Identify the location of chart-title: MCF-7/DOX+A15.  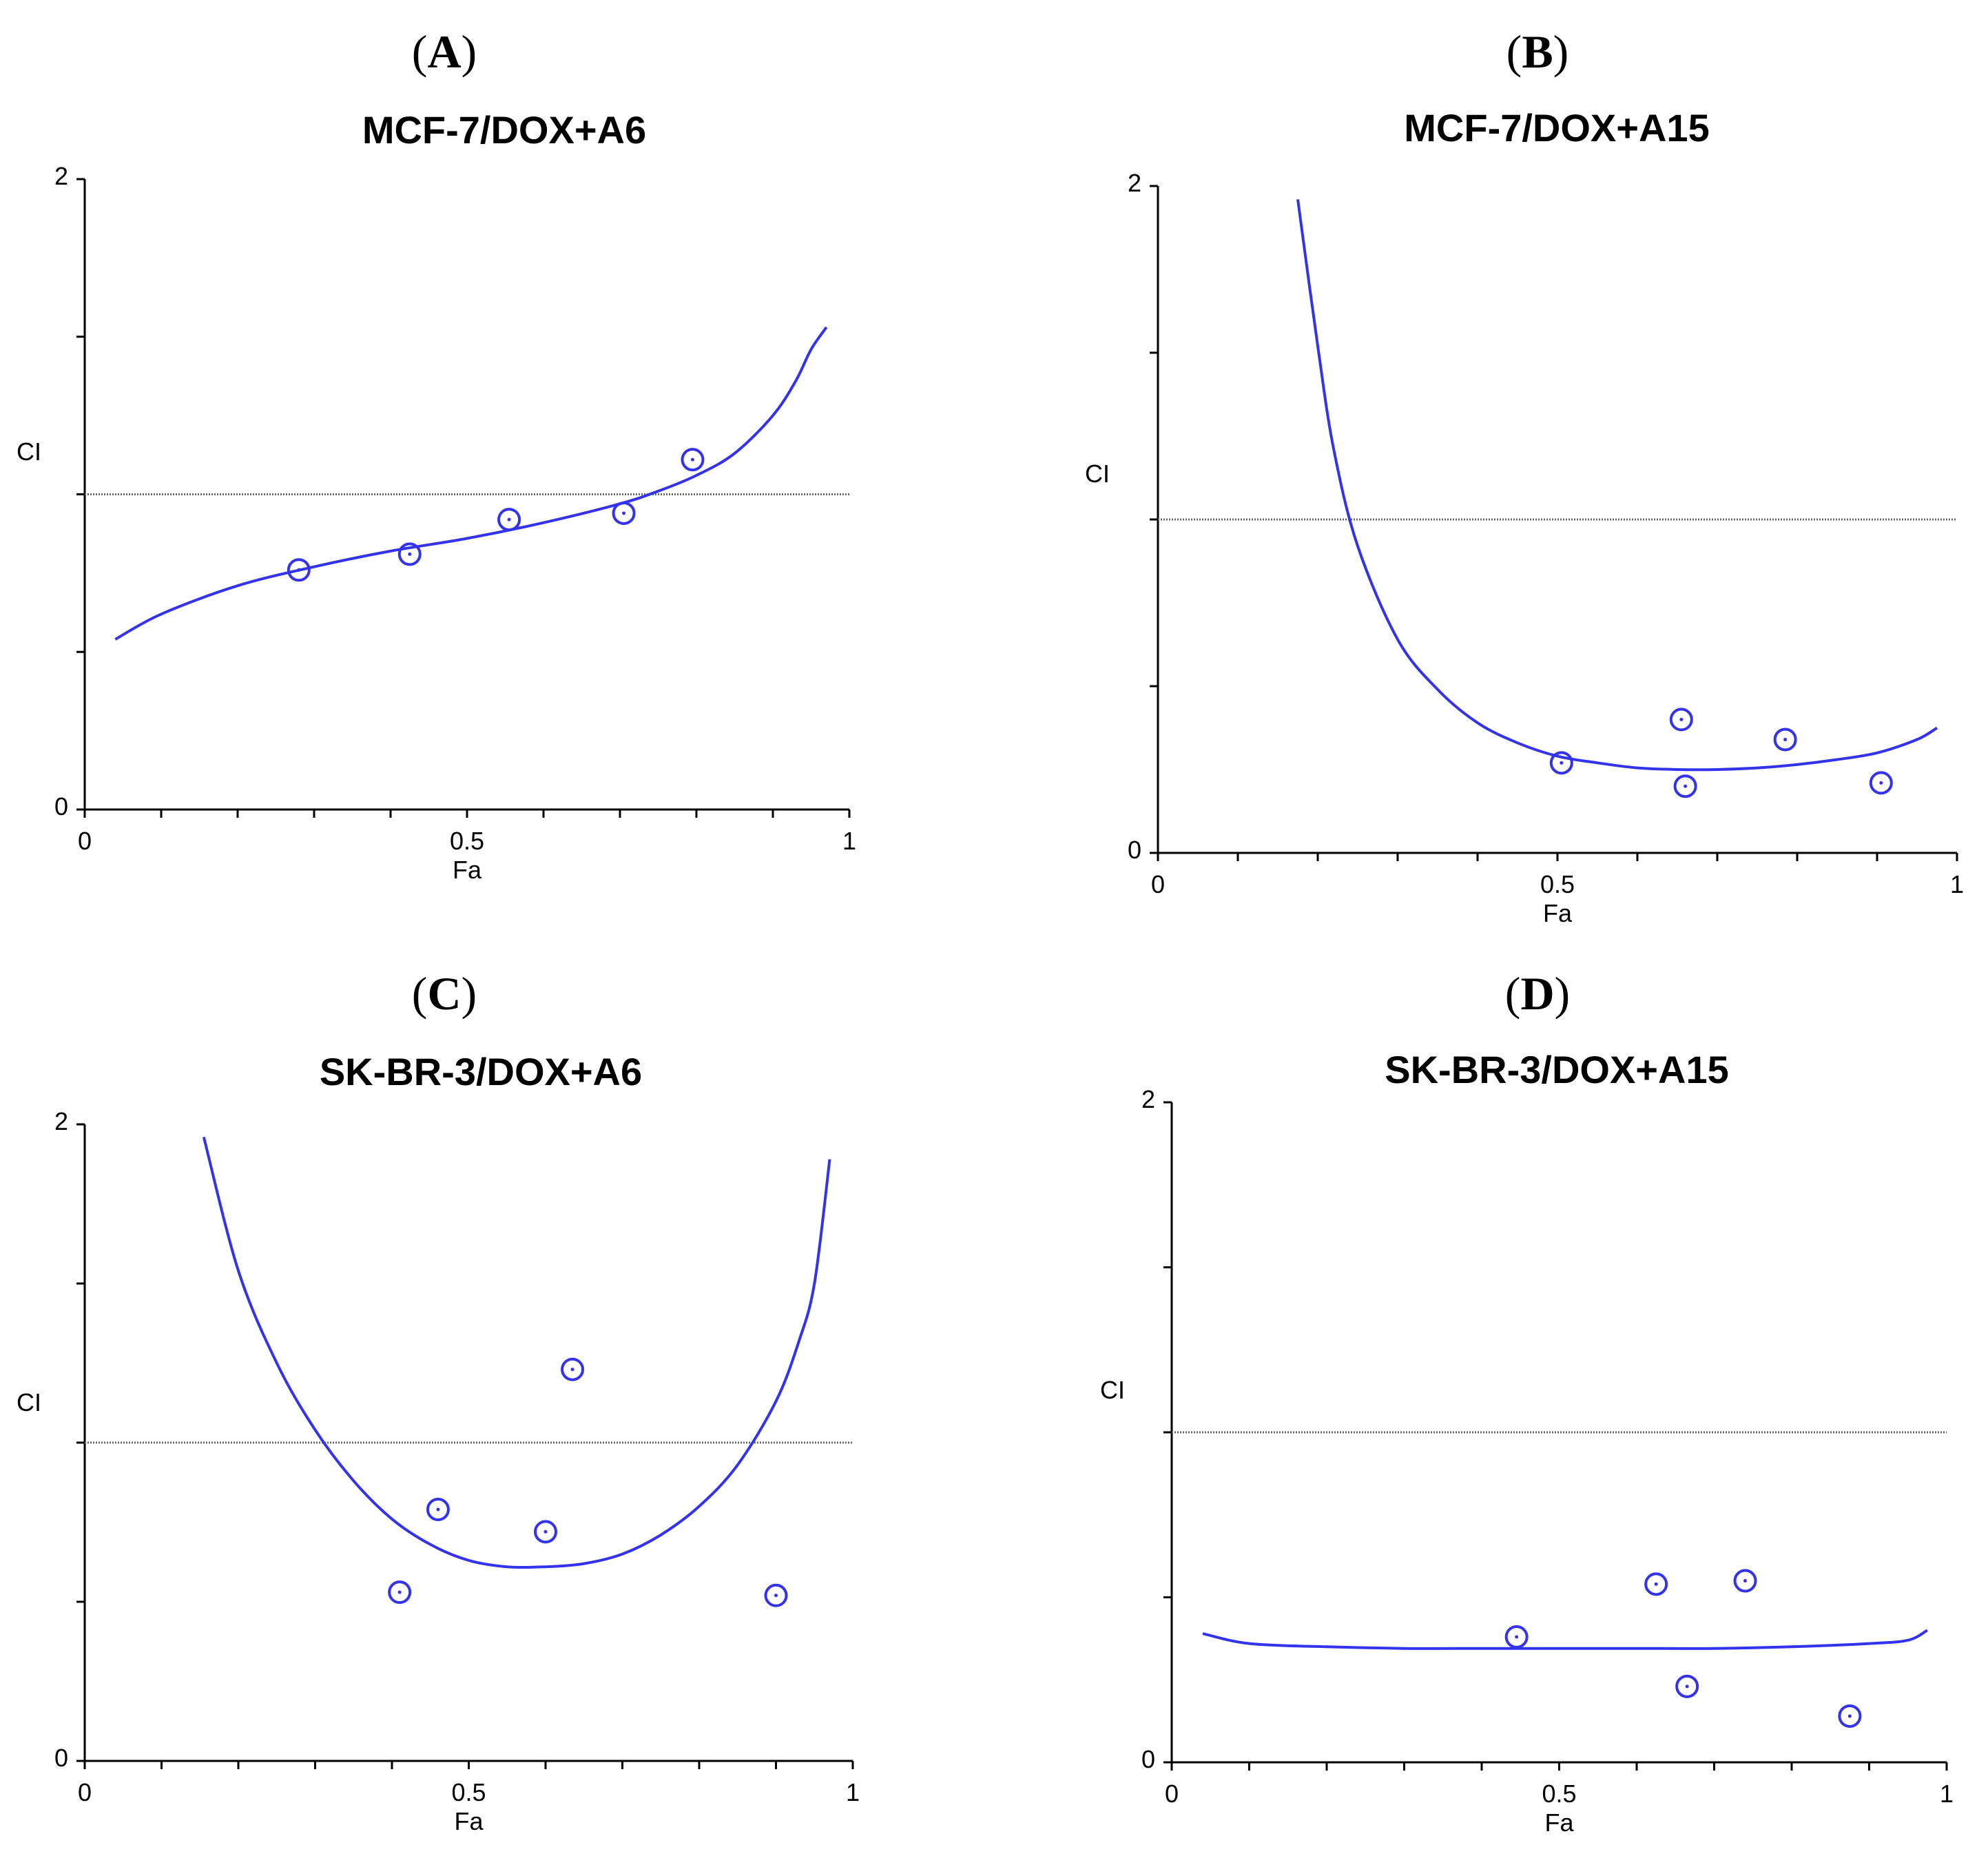
(1556, 128).